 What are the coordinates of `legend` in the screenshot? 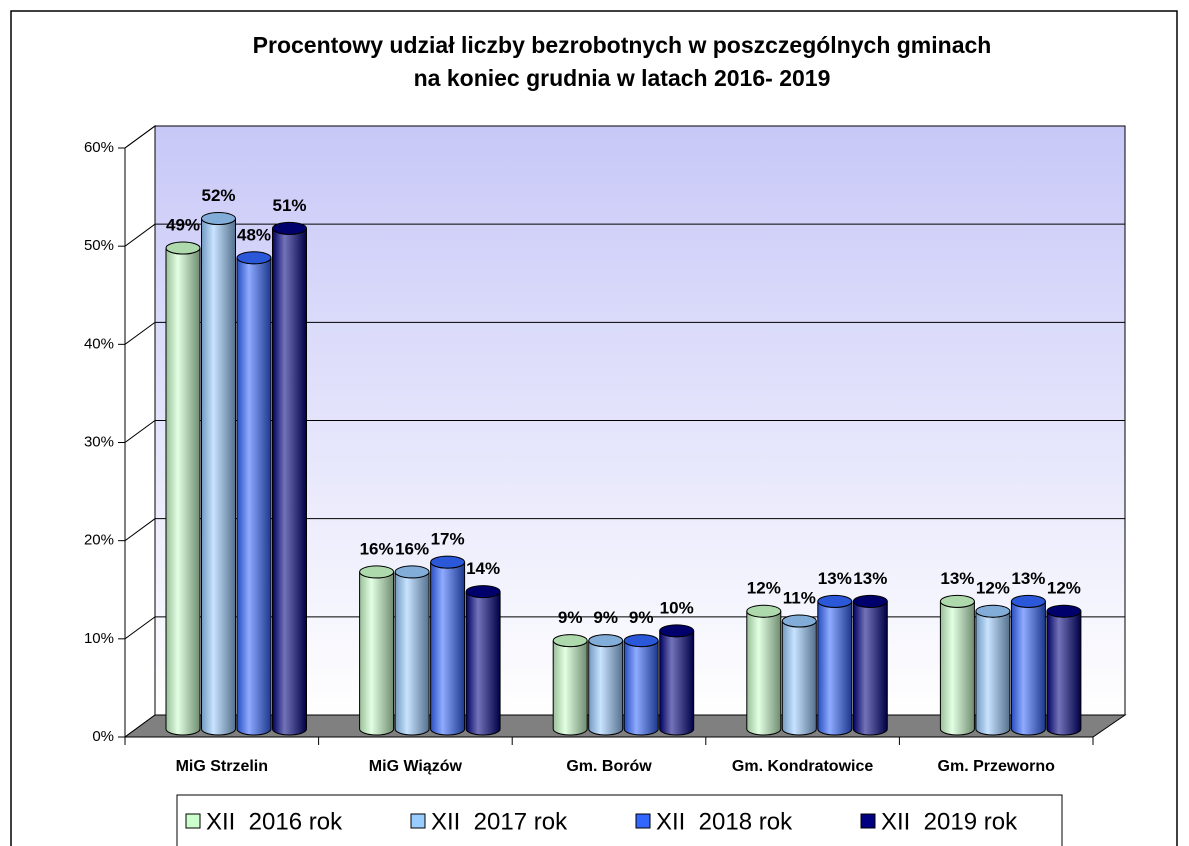 It's located at (619, 820).